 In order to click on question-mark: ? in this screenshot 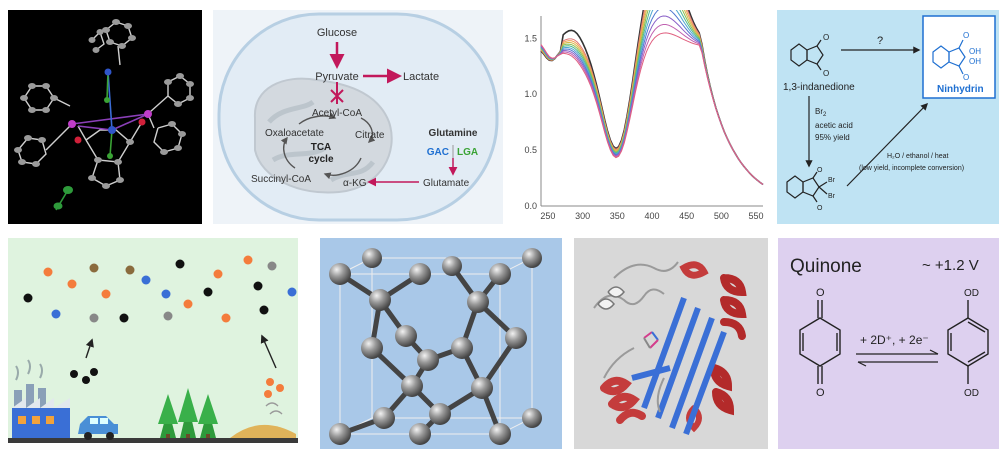, I will do `click(880, 41)`.